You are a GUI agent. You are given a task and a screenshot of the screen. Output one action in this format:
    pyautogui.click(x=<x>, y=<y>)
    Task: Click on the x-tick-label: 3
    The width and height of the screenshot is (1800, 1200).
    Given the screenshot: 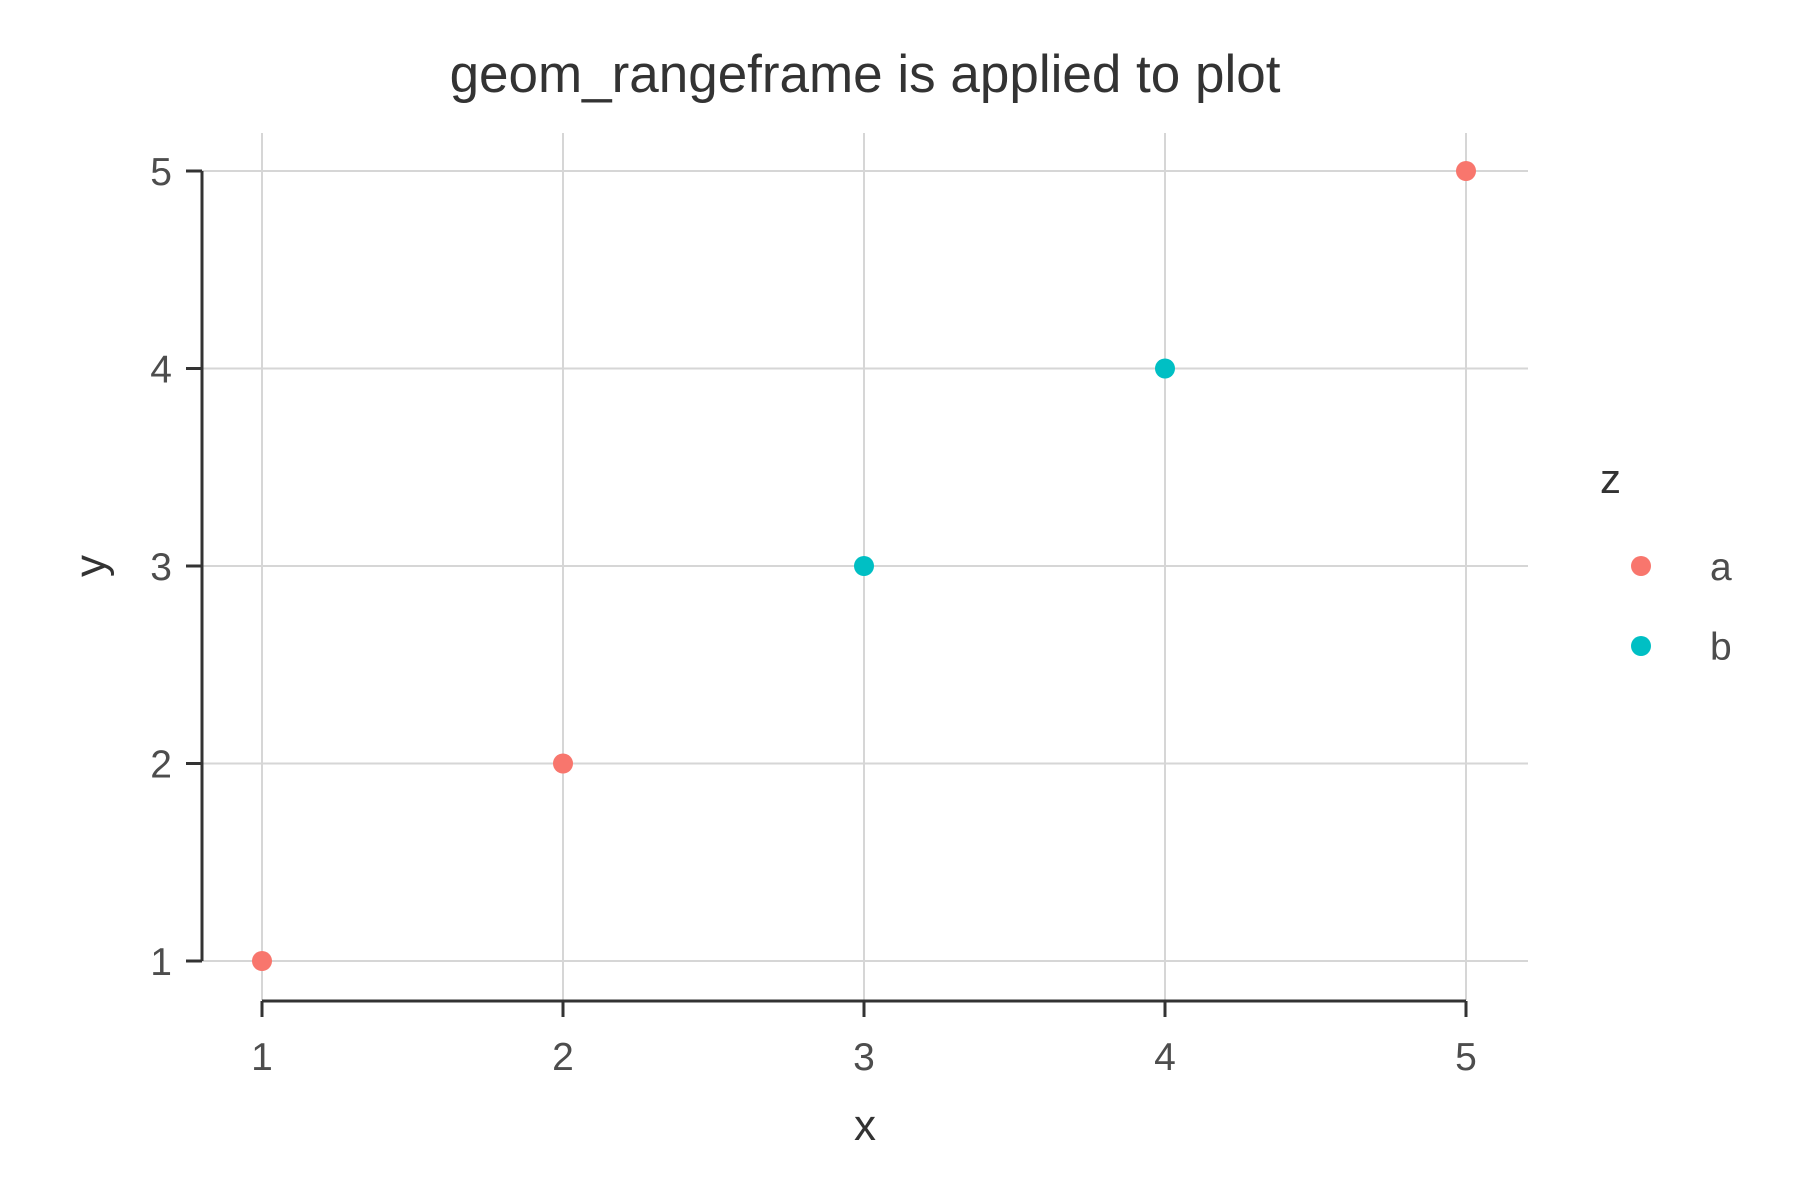 What is the action you would take?
    pyautogui.click(x=864, y=1057)
    